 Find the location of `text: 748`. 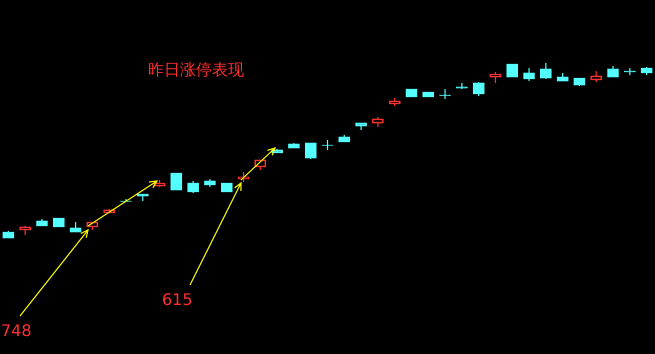

text: 748 is located at coordinates (16, 330).